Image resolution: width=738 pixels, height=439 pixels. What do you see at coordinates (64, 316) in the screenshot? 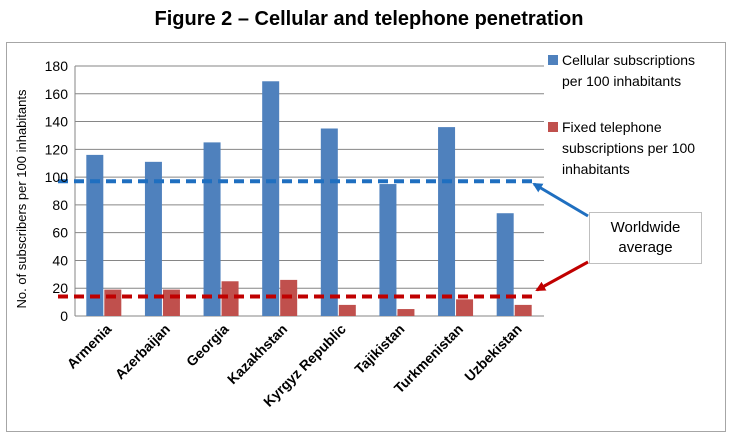
I see `y-tick-label: 0` at bounding box center [64, 316].